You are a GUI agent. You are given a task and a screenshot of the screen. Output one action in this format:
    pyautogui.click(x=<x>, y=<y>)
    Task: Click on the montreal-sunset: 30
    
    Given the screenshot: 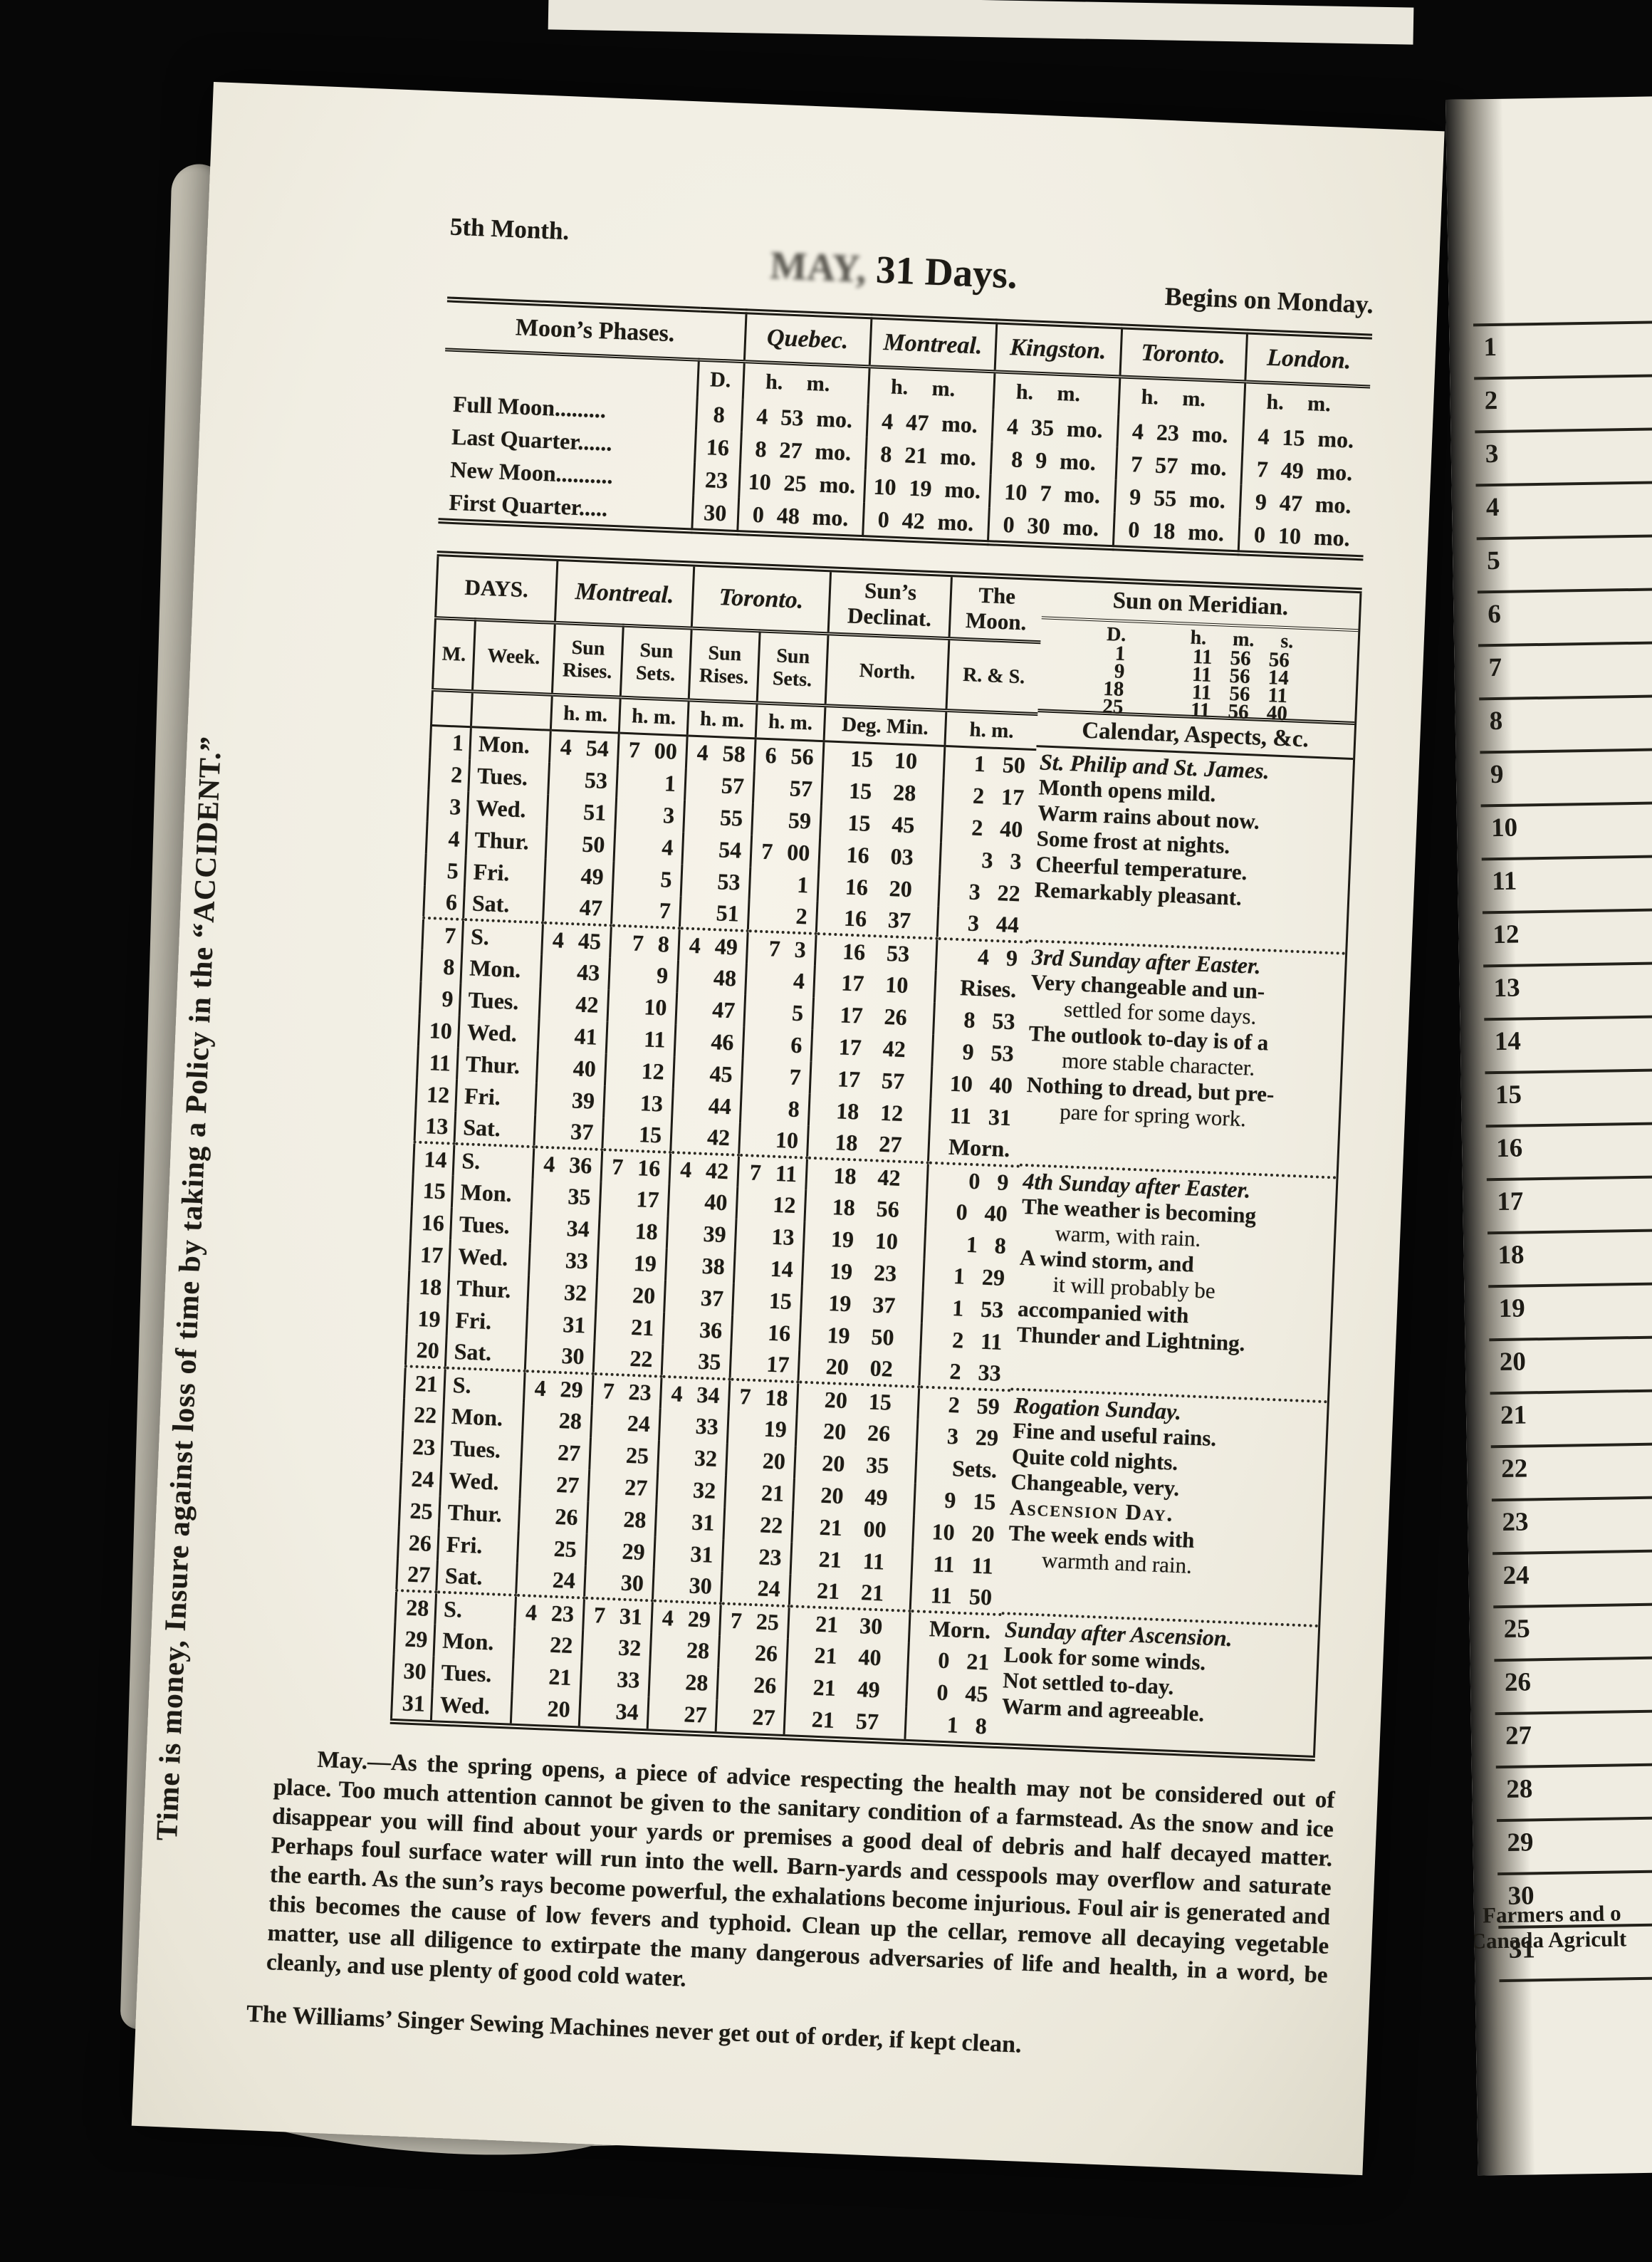 What is the action you would take?
    pyautogui.click(x=619, y=1582)
    